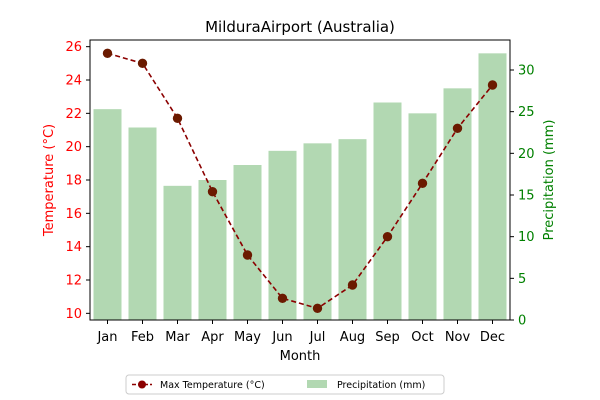  Describe the element at coordinates (526, 196) in the screenshot. I see `y-right-tick-label: 15` at that location.